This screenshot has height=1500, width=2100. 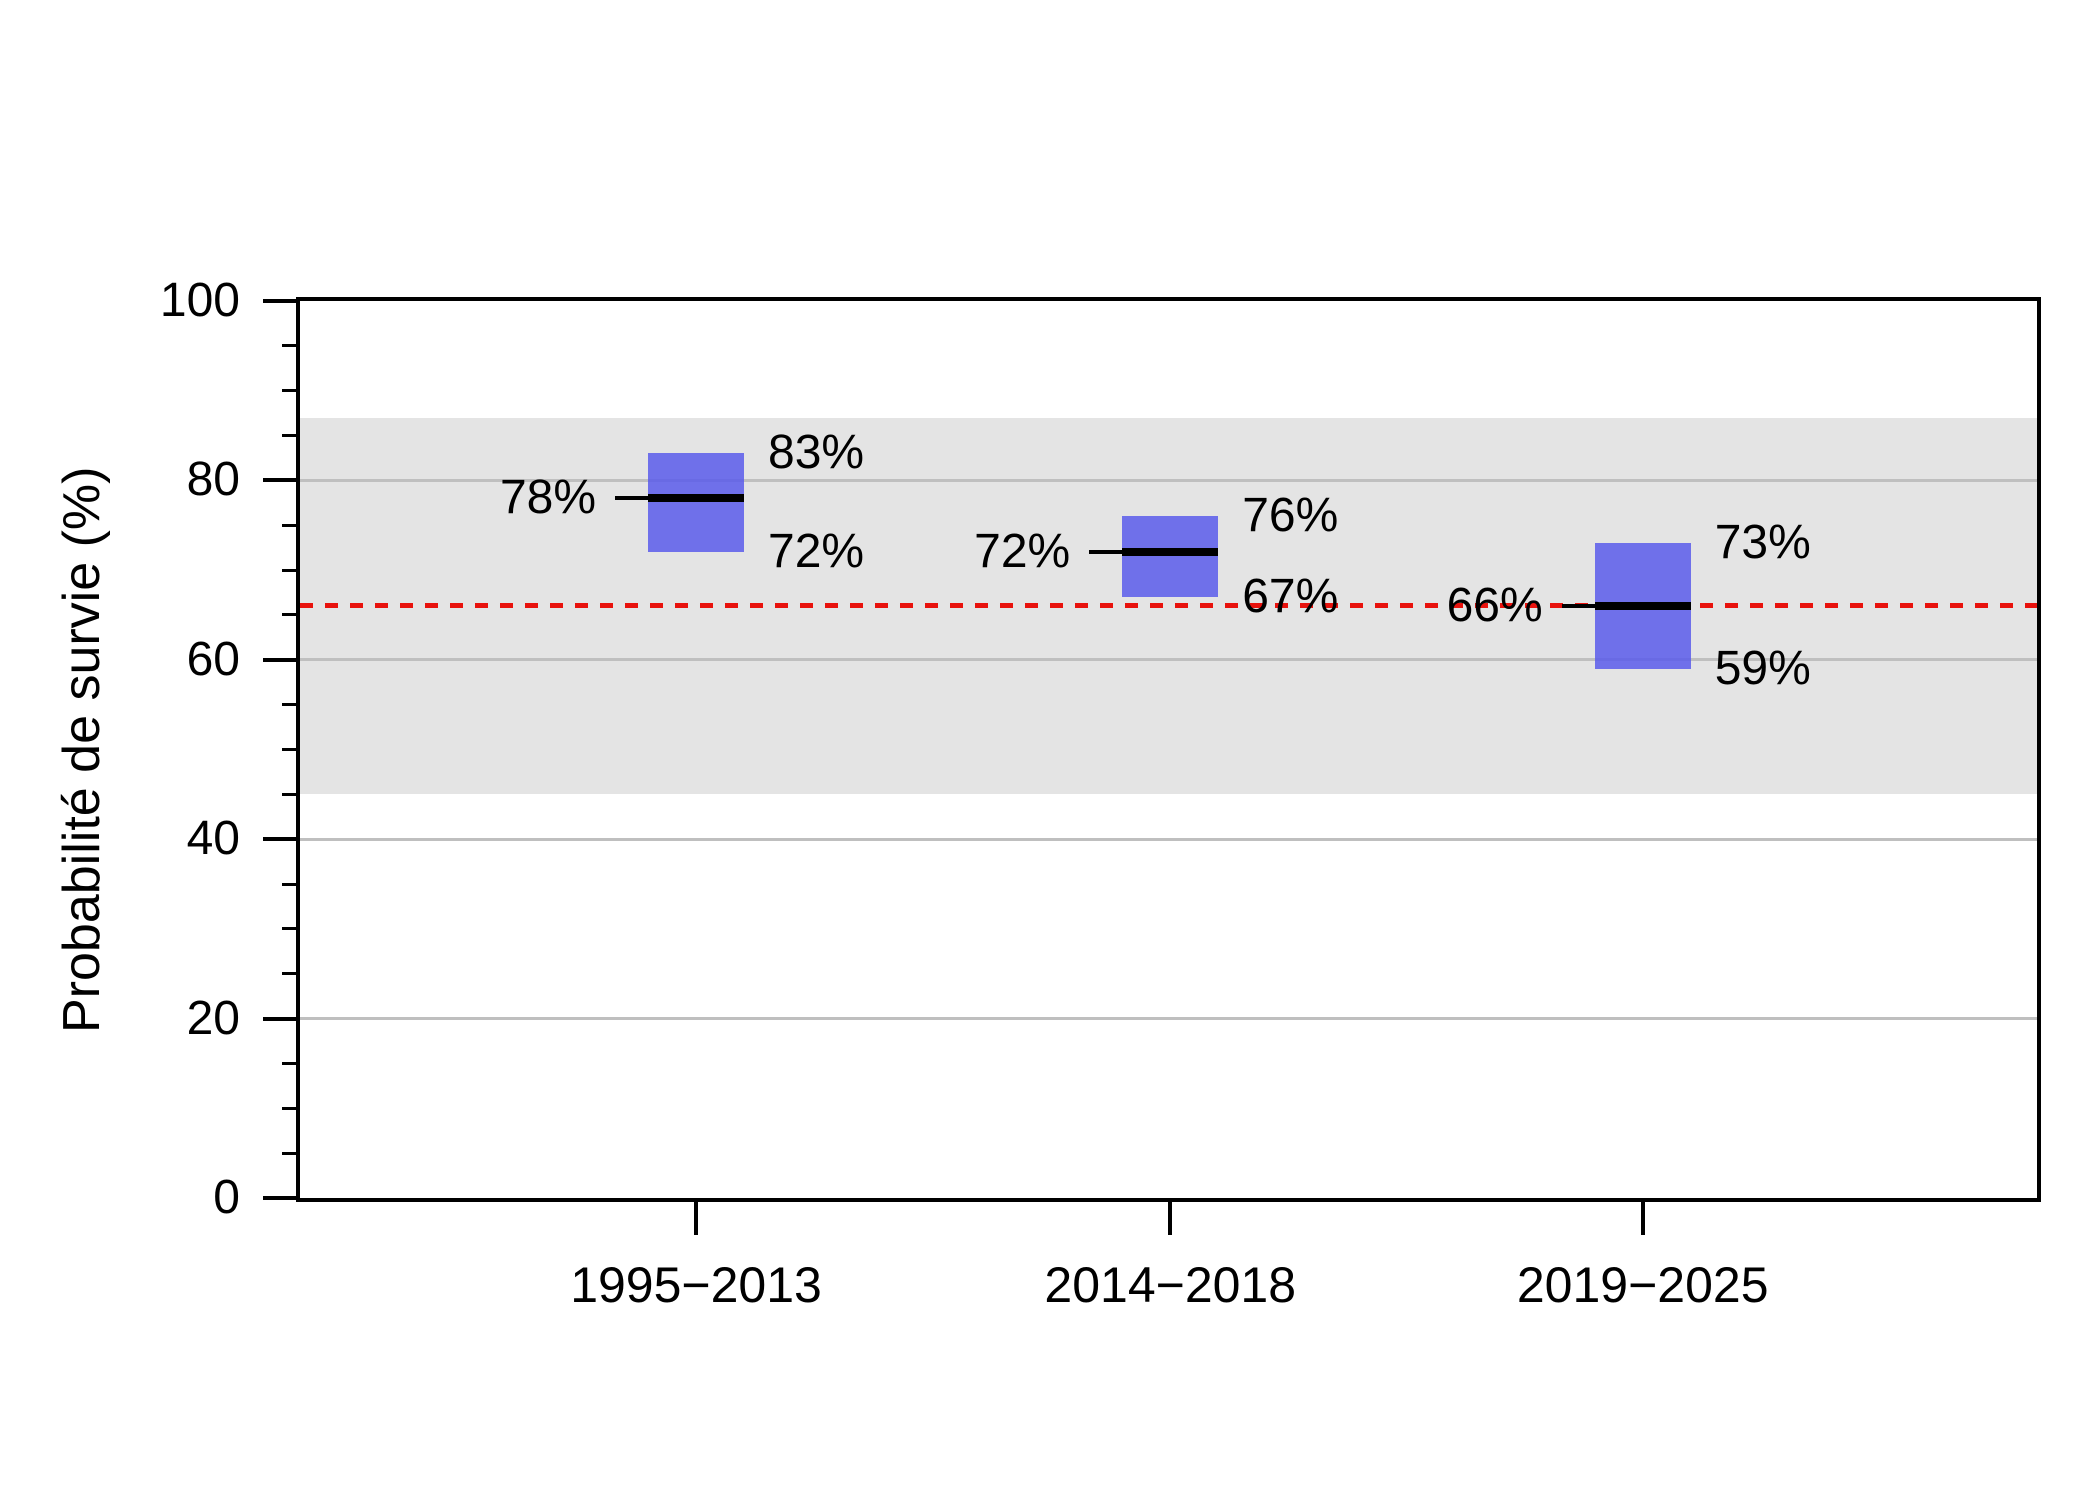 What do you see at coordinates (1762, 543) in the screenshot?
I see `upper-label-3: 73%` at bounding box center [1762, 543].